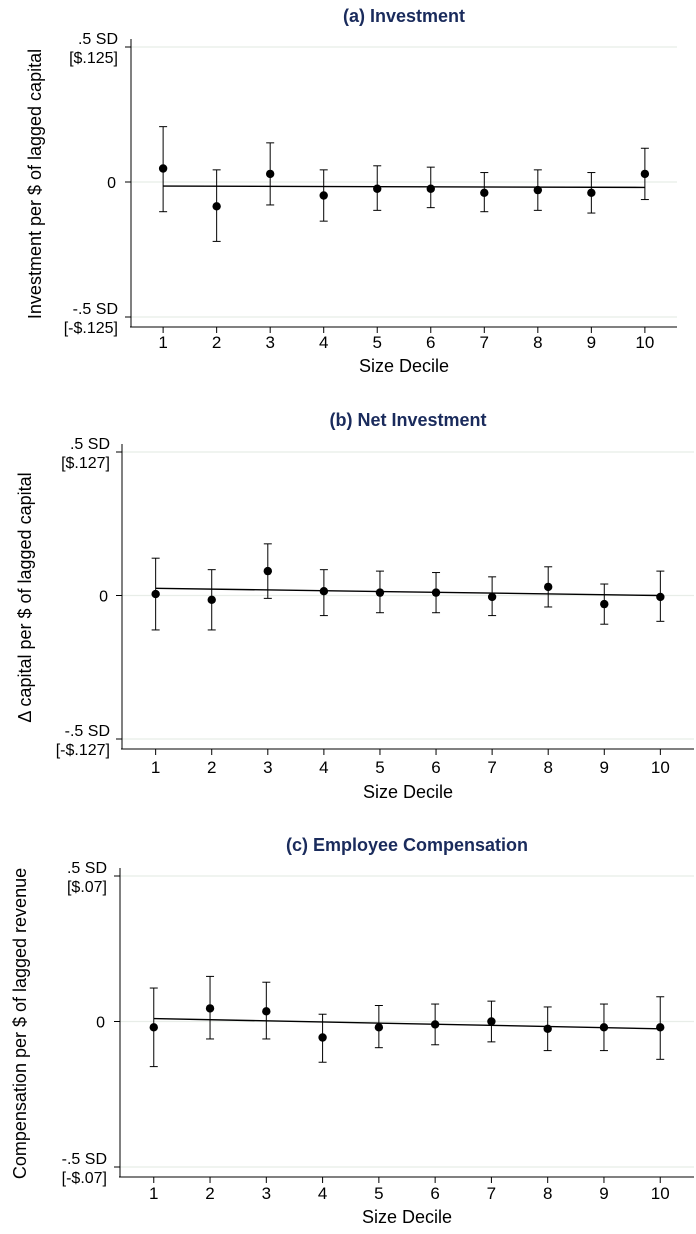 The height and width of the screenshot is (1234, 696). Describe the element at coordinates (91, 328) in the screenshot. I see `y-tick-sublabel: [-$.125]` at that location.